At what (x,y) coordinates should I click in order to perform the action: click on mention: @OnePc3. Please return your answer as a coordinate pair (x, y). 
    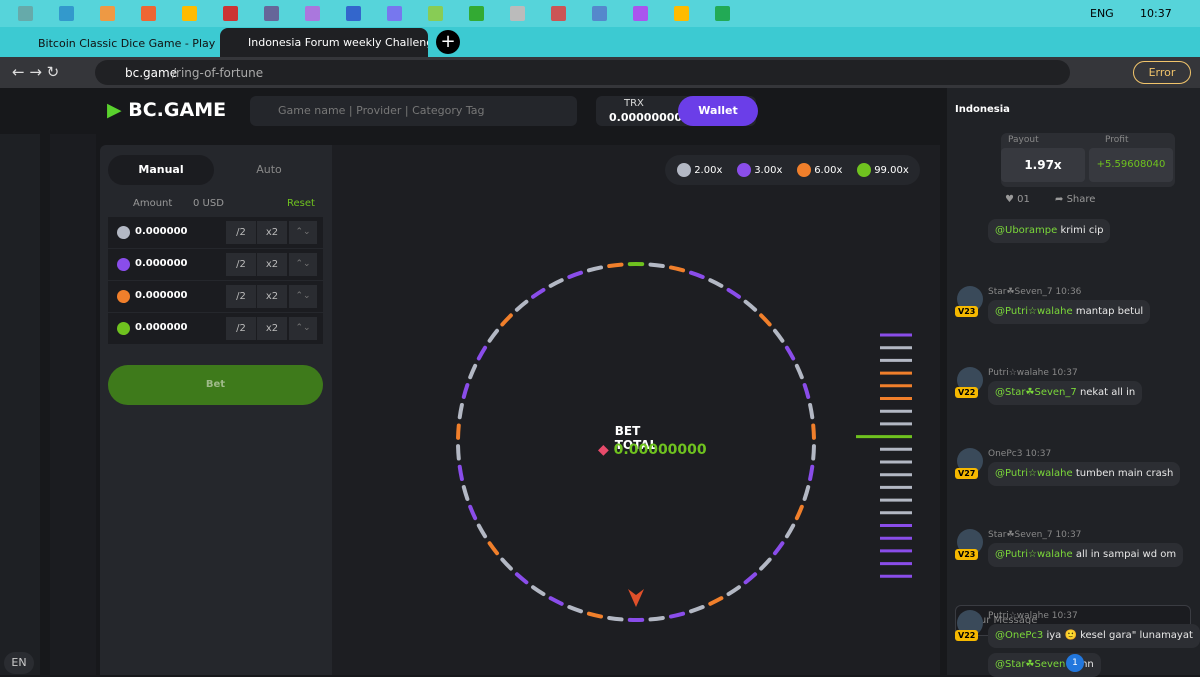
    Looking at the image, I should click on (1019, 635).